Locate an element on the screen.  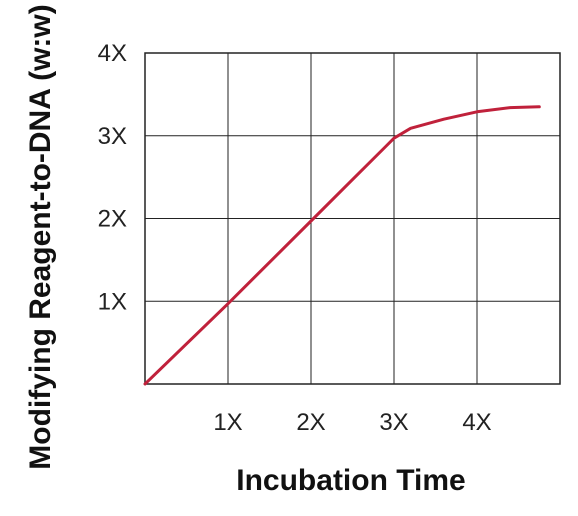
y-tick-label: 4X is located at coordinates (112, 53).